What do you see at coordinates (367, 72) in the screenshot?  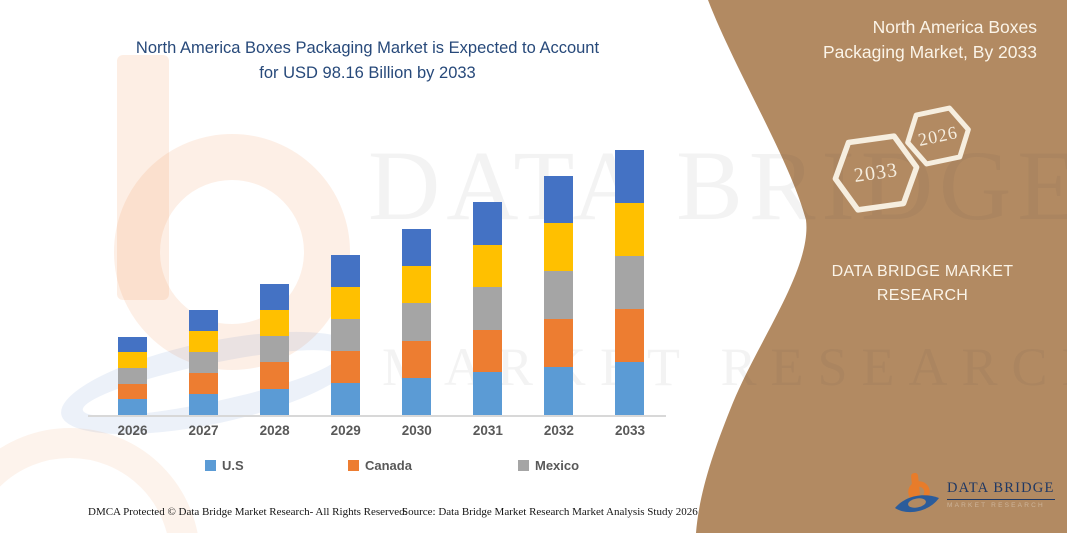 I see `chart-title-line2: for USD 98.16 Billion by 2033` at bounding box center [367, 72].